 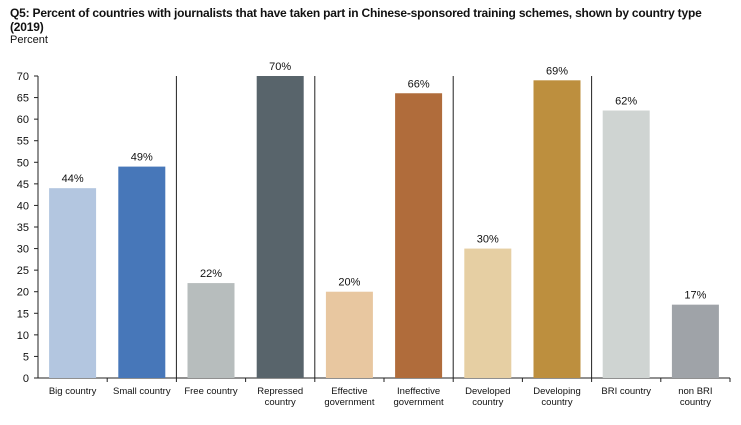 What do you see at coordinates (419, 84) in the screenshot?
I see `data-label: 66%` at bounding box center [419, 84].